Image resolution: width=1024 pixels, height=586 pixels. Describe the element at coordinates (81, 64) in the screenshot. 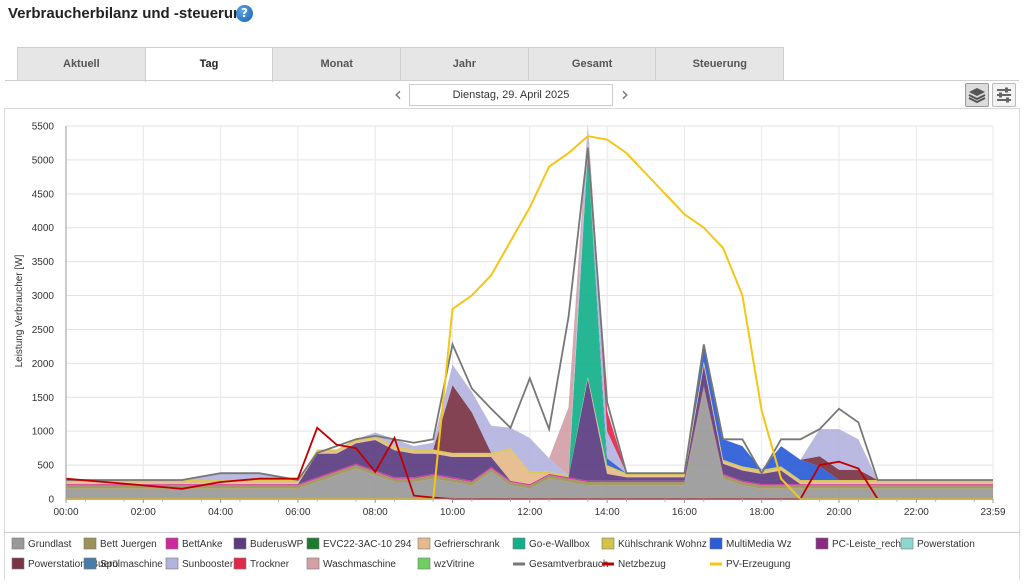

I see `tab-aktuell: Aktuell` at that location.